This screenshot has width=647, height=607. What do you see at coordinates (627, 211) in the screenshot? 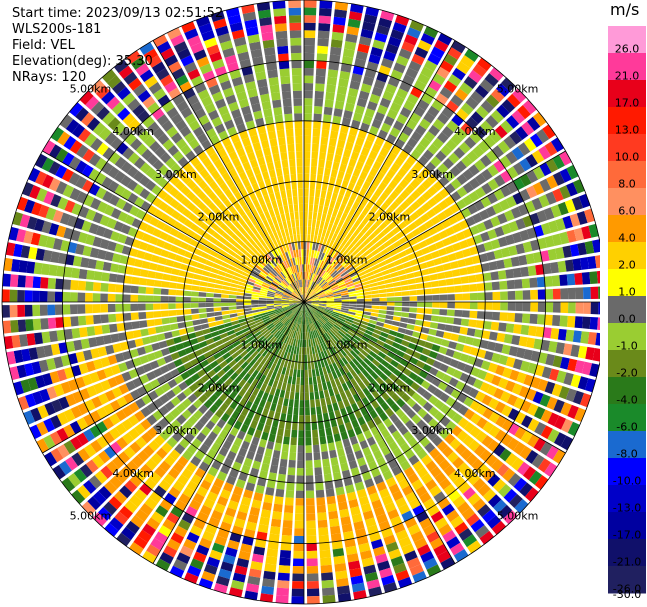
I see `colorbar-tick-label: 6.0` at bounding box center [627, 211].